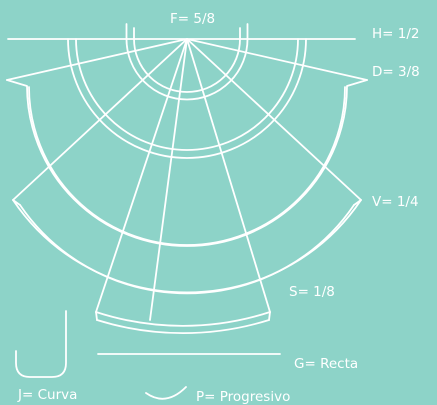  I want to click on sector-s-outer, so click(183, 319).